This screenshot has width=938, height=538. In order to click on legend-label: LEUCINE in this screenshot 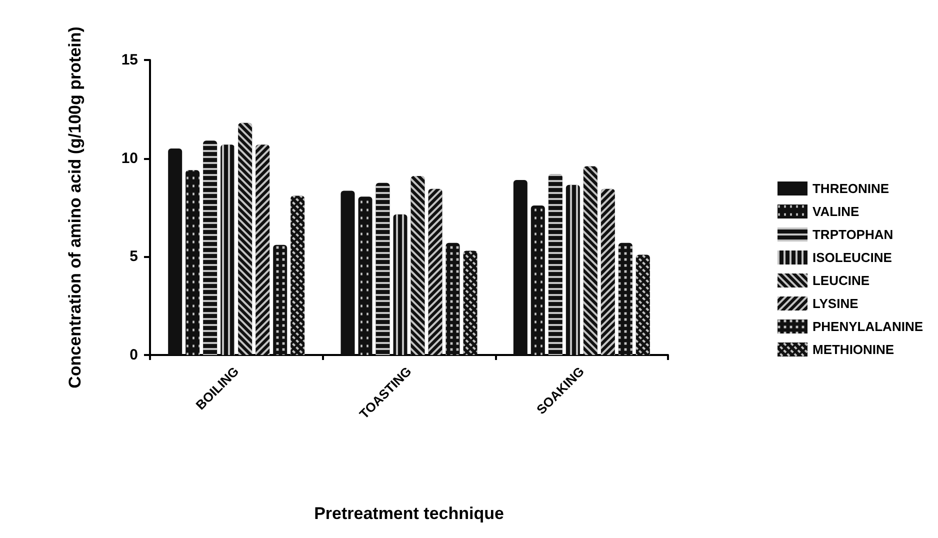, I will do `click(841, 280)`.